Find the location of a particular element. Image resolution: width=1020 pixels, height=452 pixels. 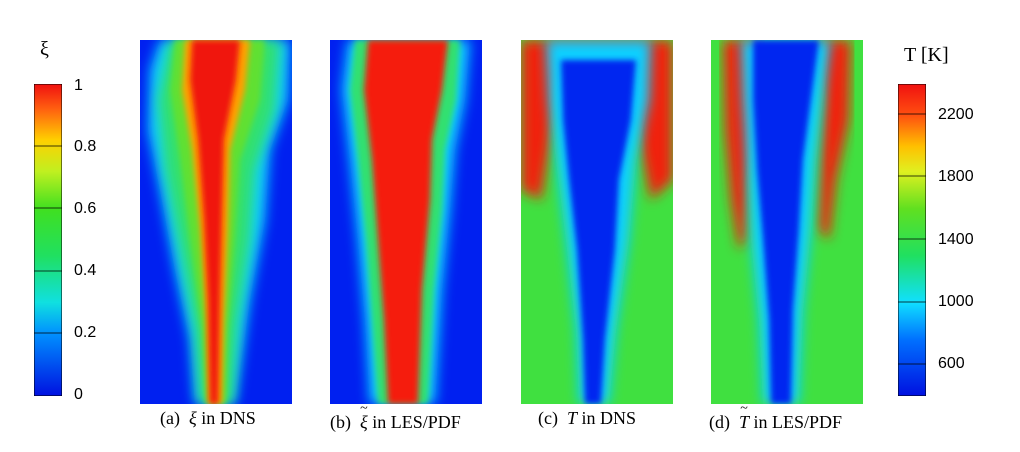

caption-d-method: in LES/PDF is located at coordinates (798, 422).